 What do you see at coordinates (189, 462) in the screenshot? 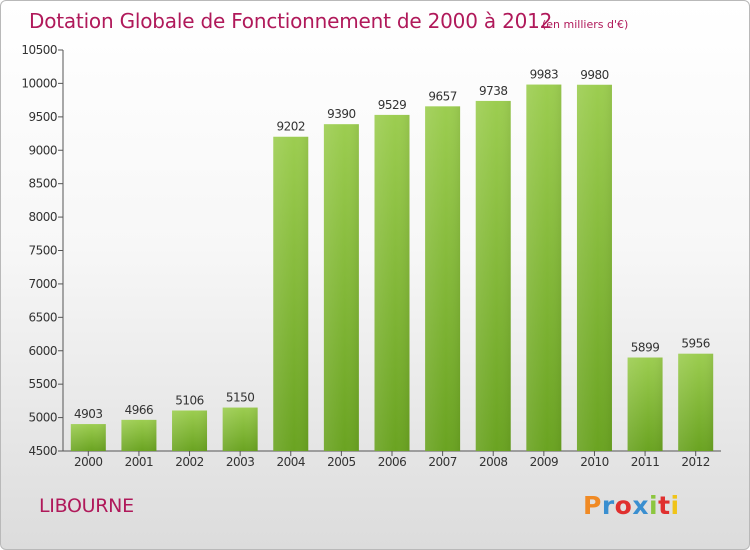
I see `x-tick-label: 2002` at bounding box center [189, 462].